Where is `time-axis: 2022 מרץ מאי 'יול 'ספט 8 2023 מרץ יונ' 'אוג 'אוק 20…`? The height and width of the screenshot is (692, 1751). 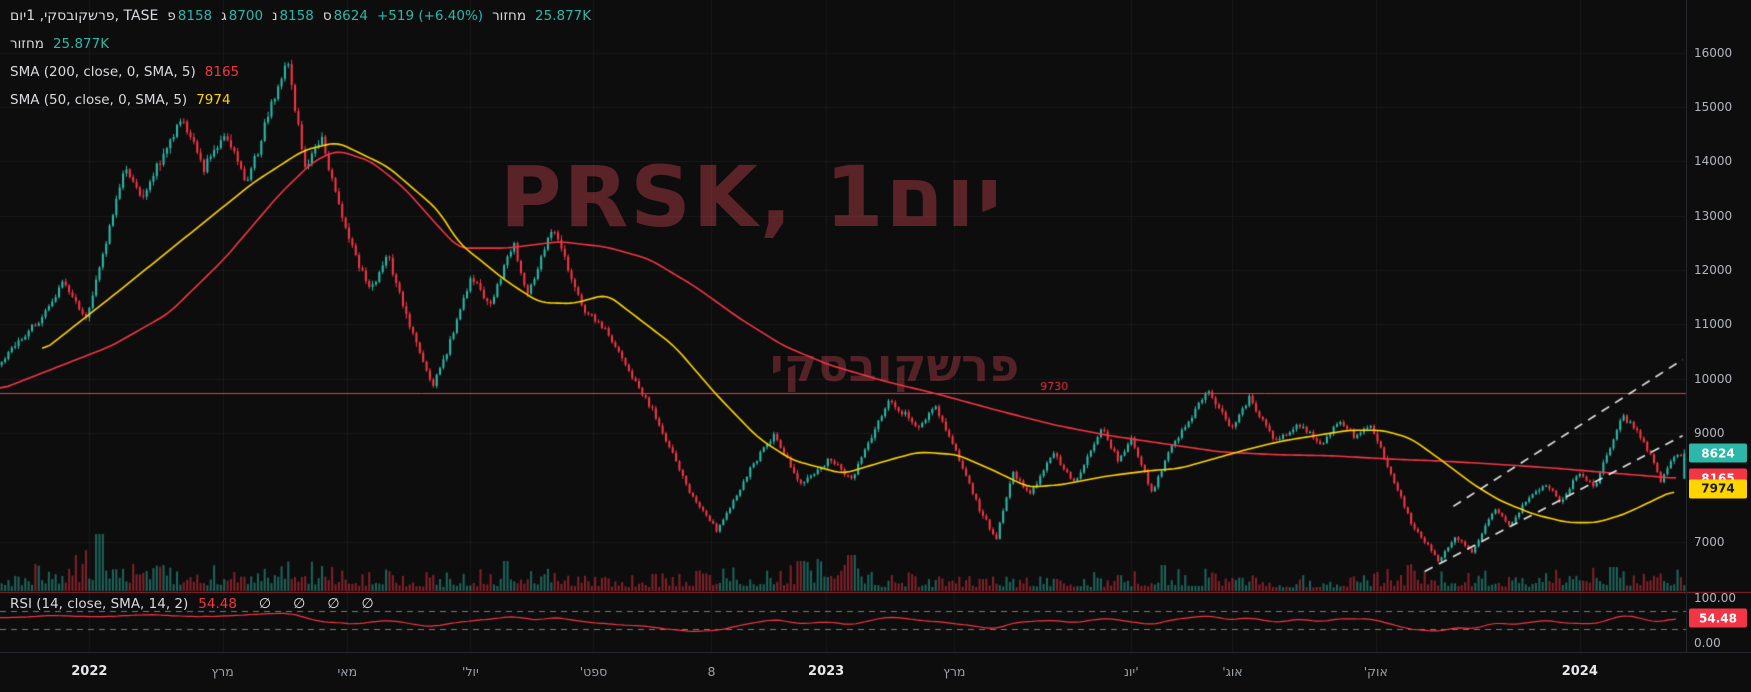 time-axis: 2022 מרץ מאי 'יול 'ספט 8 2023 מרץ יונ' 'אוג 'אוק 20… is located at coordinates (875, 672).